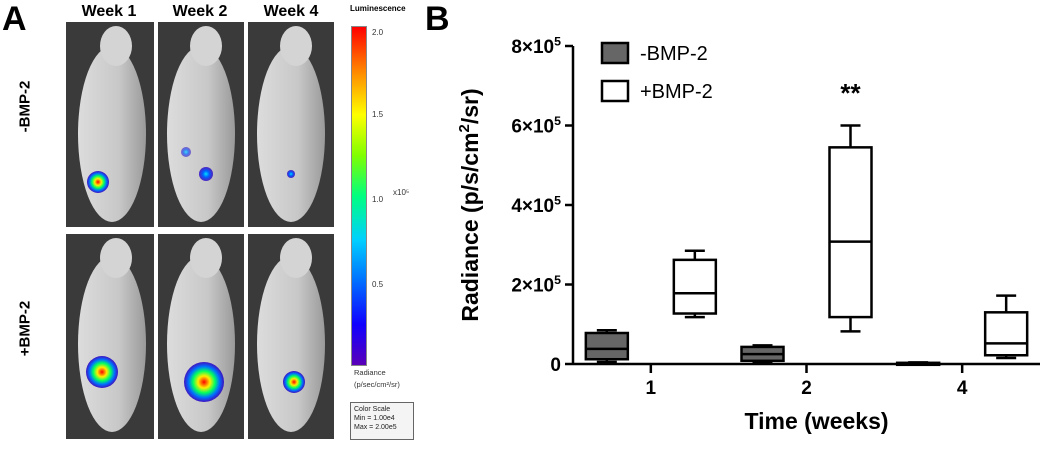  I want to click on colorbar, so click(359, 196).